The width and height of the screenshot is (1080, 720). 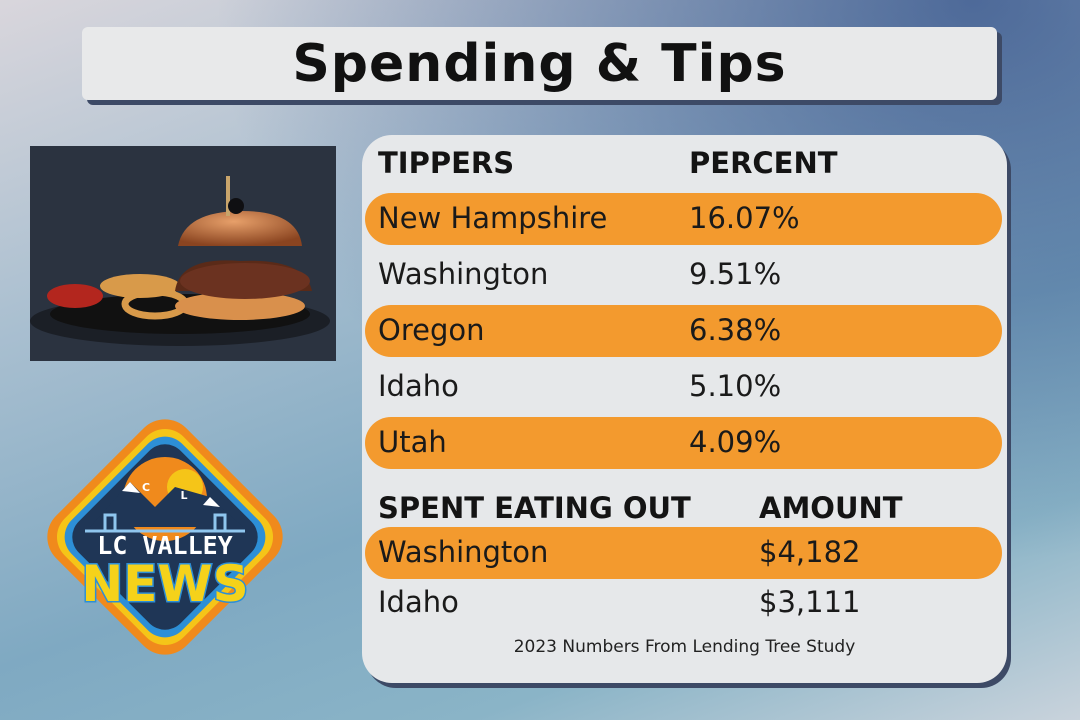 I want to click on logo-line1: LC VALLEY, so click(x=164, y=545).